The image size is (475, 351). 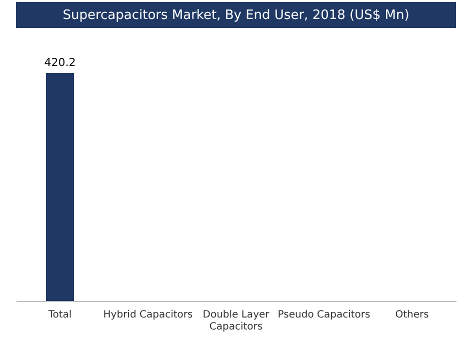 What do you see at coordinates (324, 315) in the screenshot?
I see `x-tick-label: Pseudo Capacitors` at bounding box center [324, 315].